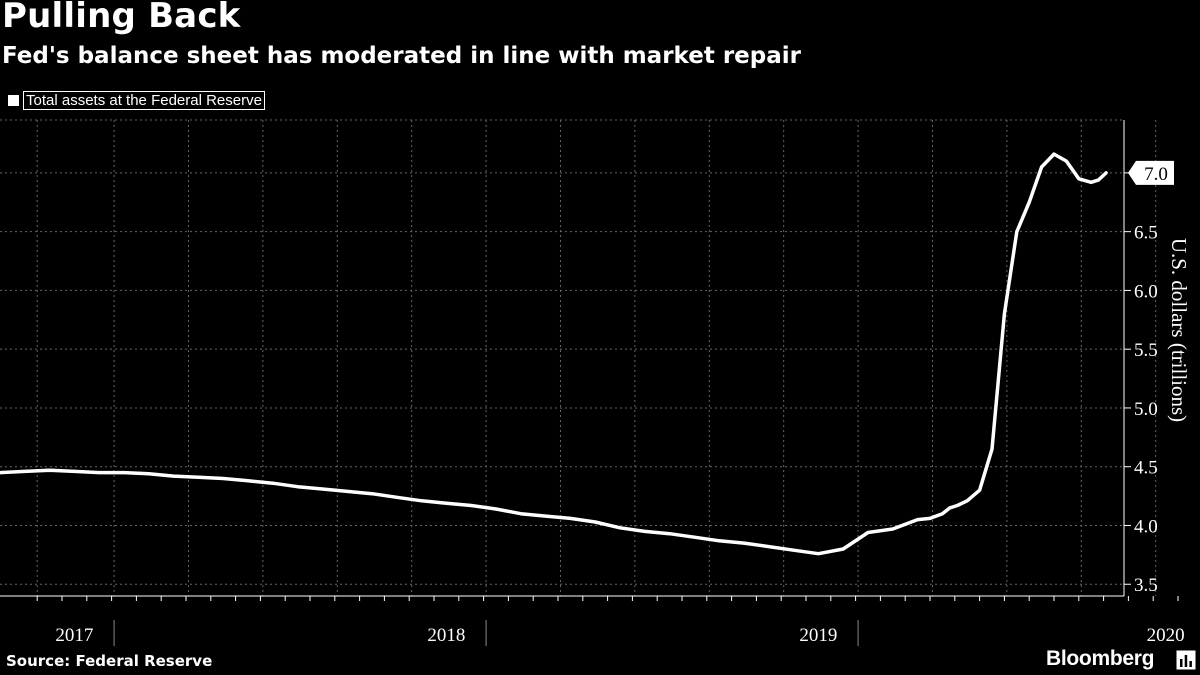 This screenshot has height=675, width=1200. I want to click on y-tick-label: 4.5, so click(1146, 468).